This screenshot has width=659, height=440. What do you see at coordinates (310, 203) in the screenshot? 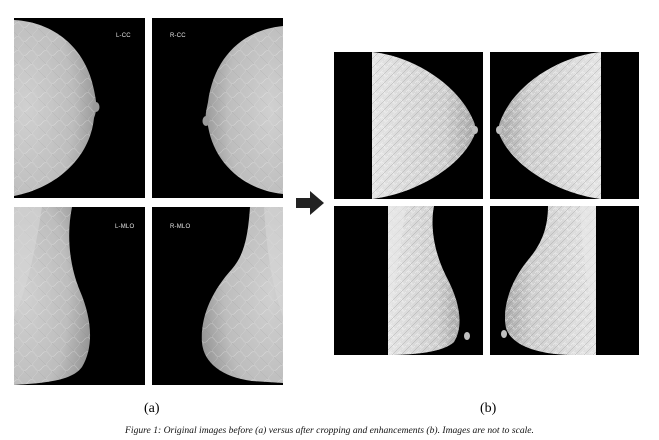
I see `right-arrow-icon` at bounding box center [310, 203].